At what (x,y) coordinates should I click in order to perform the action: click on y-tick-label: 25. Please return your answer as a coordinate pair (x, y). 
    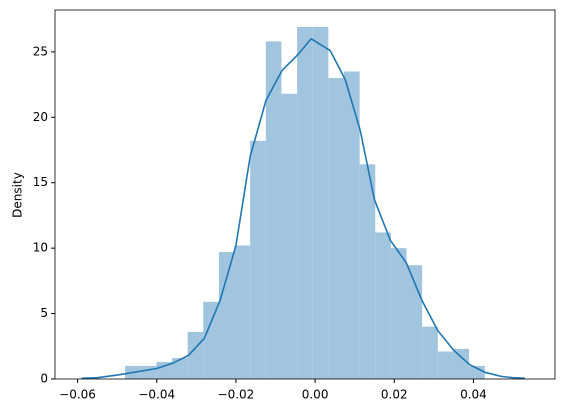
    Looking at the image, I should click on (40, 51).